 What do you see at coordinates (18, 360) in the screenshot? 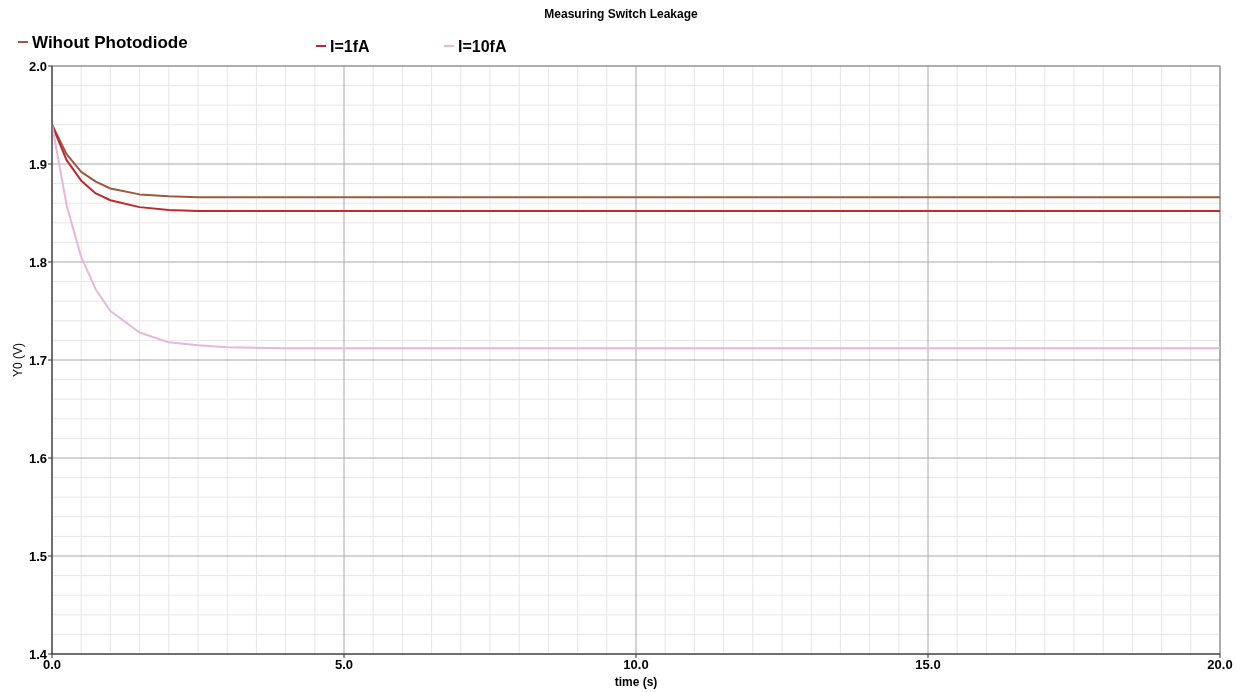
I see `y-axis-title: Y0 (V)` at bounding box center [18, 360].